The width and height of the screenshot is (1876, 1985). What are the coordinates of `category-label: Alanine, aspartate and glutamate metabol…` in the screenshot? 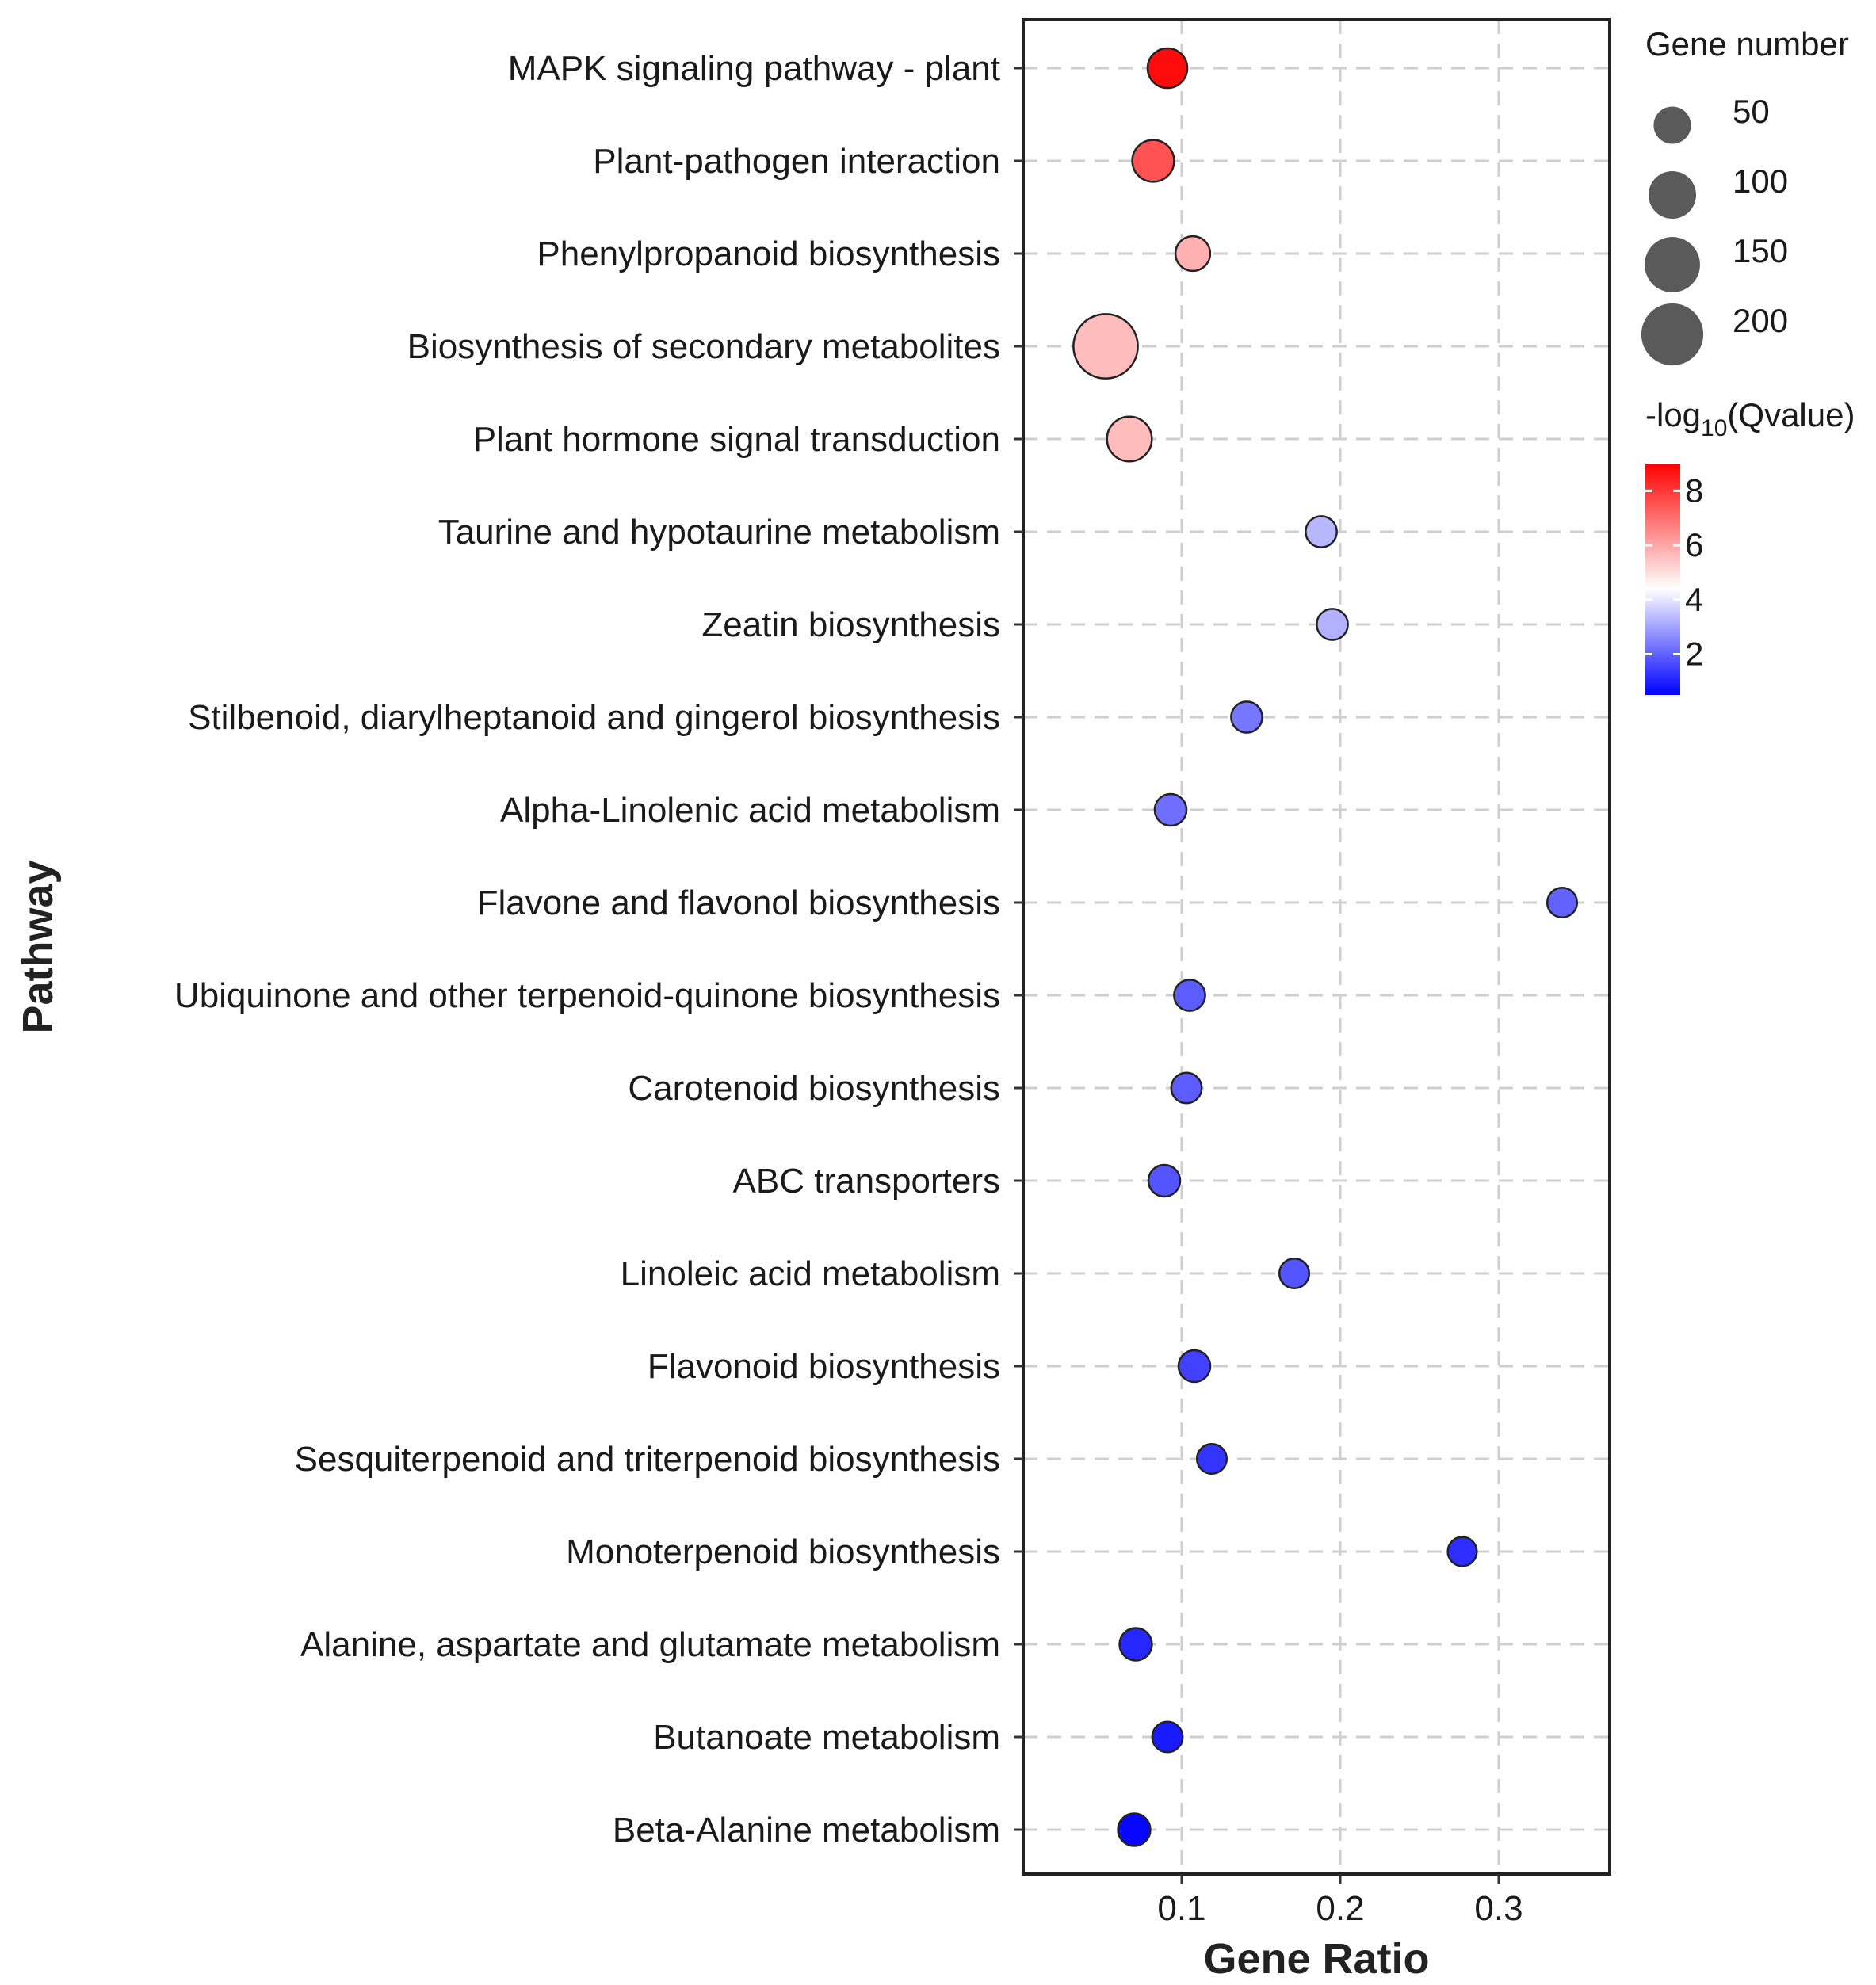 It's located at (650, 1644).